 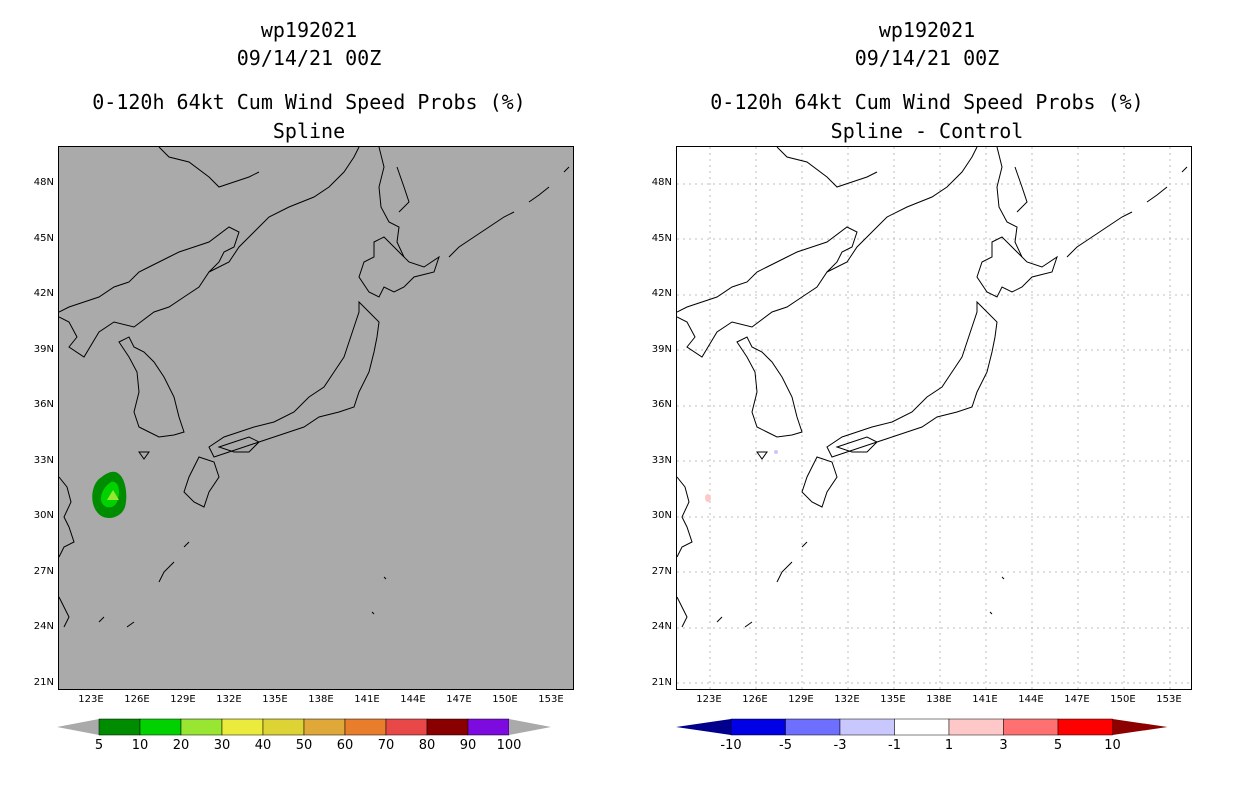 What do you see at coordinates (949, 745) in the screenshot?
I see `colorbar-label: 1` at bounding box center [949, 745].